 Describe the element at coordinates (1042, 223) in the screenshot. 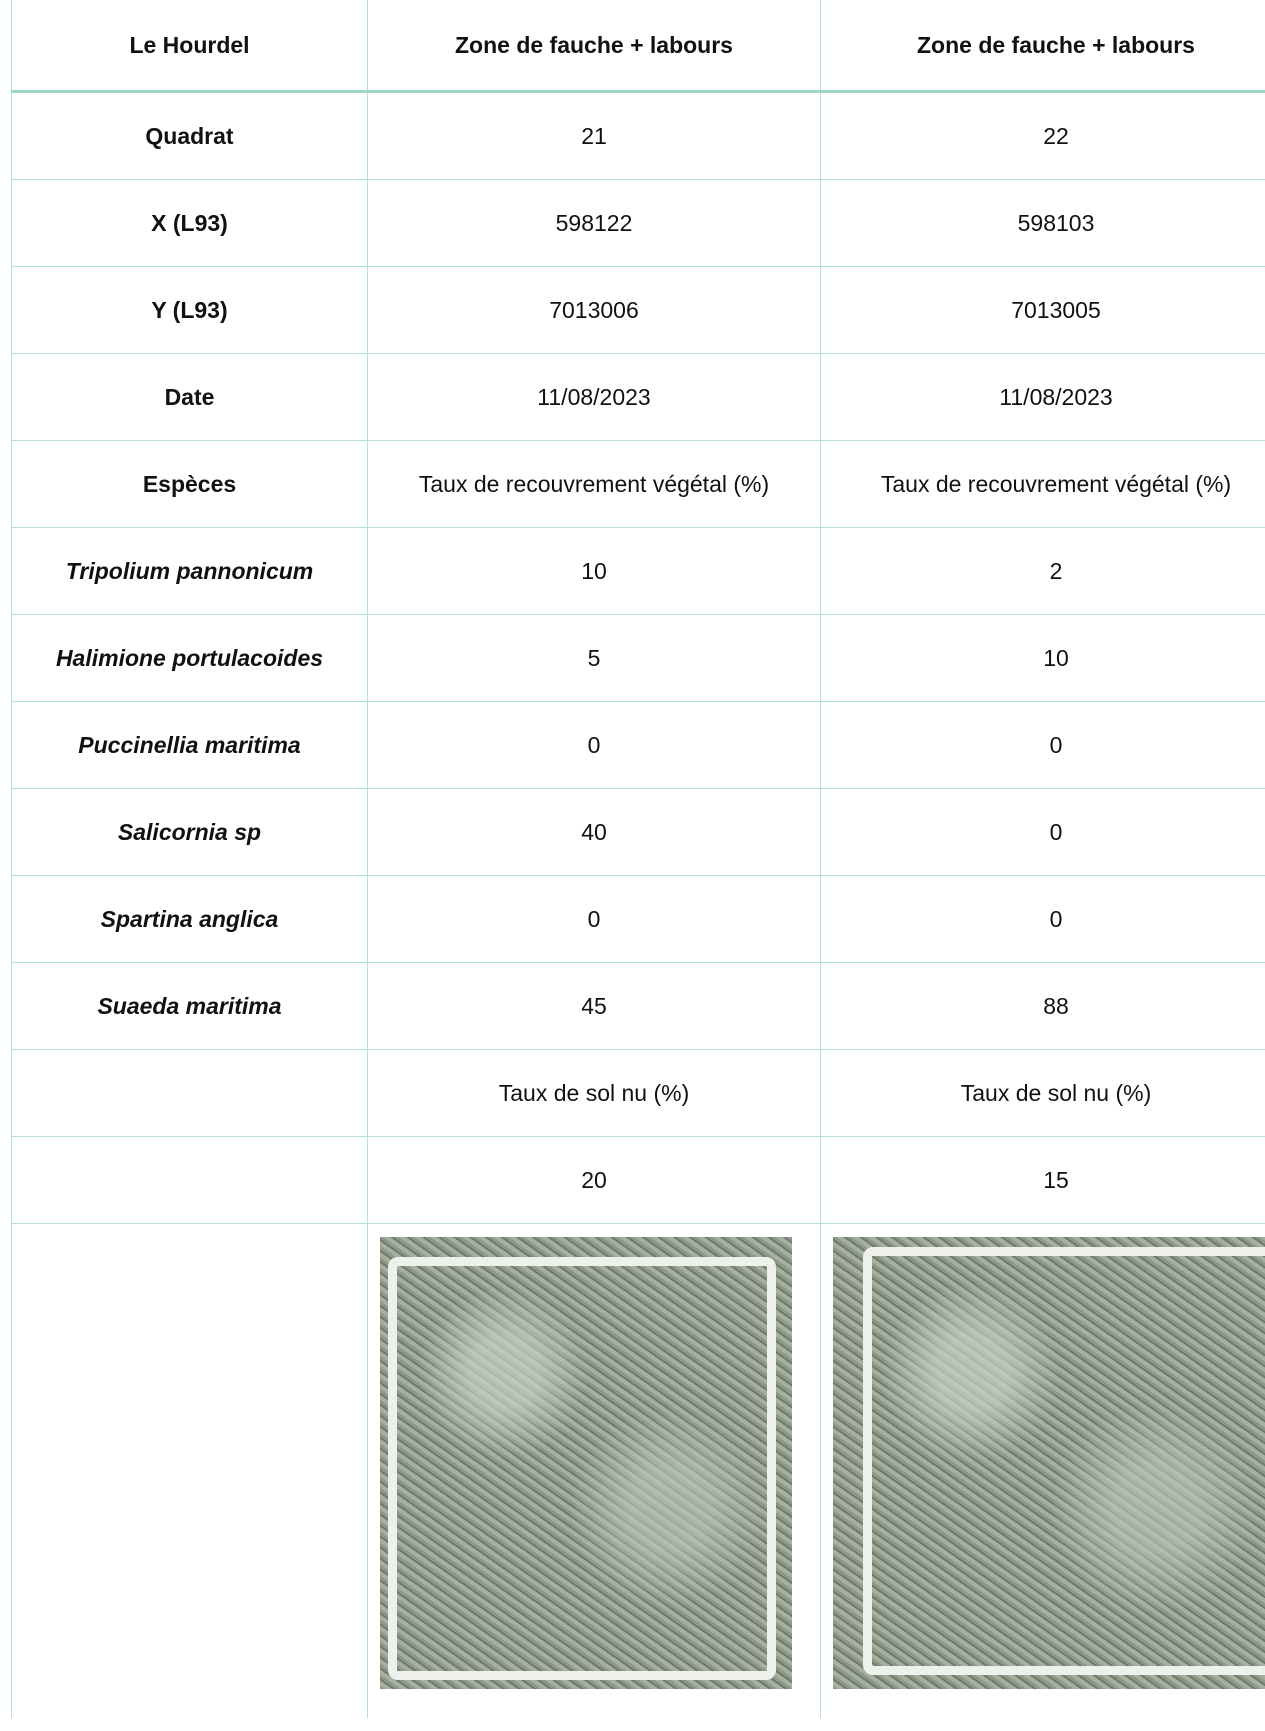

I see `cell: 598103` at that location.